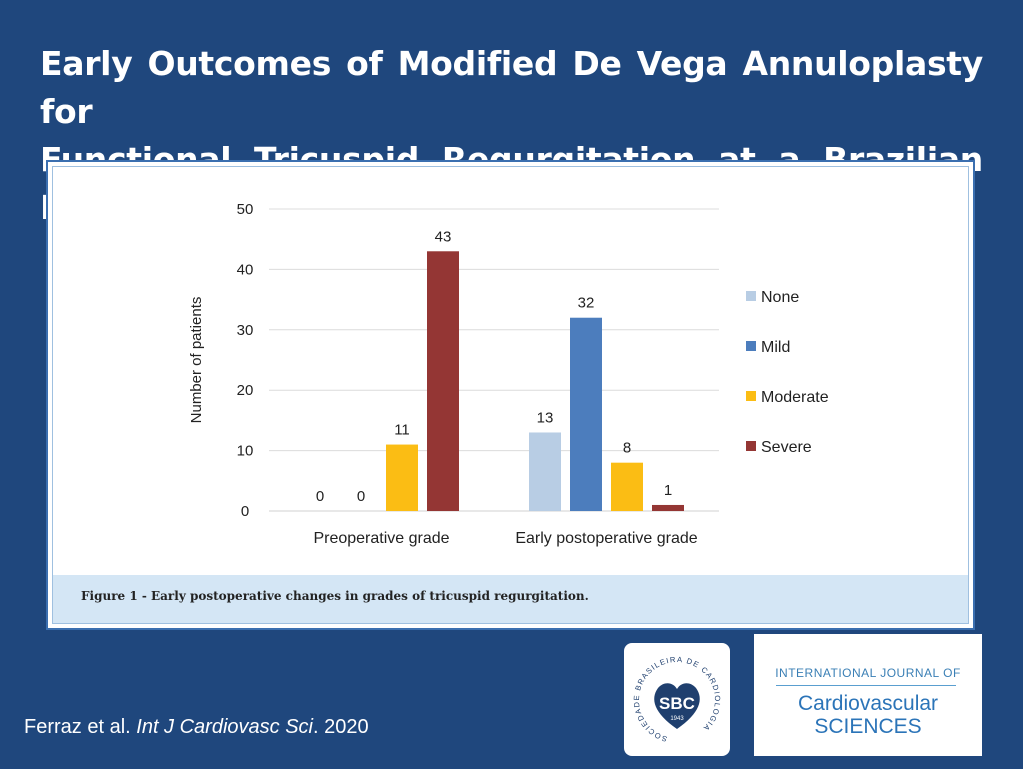 Image resolution: width=1023 pixels, height=769 pixels. What do you see at coordinates (606, 538) in the screenshot?
I see `x-tick-label: Early postoperative grade` at bounding box center [606, 538].